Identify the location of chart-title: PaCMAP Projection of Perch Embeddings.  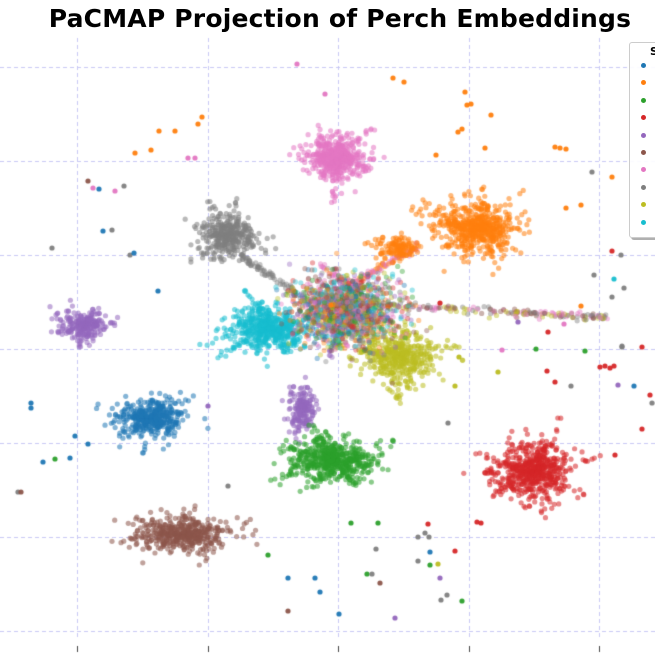
(340, 18).